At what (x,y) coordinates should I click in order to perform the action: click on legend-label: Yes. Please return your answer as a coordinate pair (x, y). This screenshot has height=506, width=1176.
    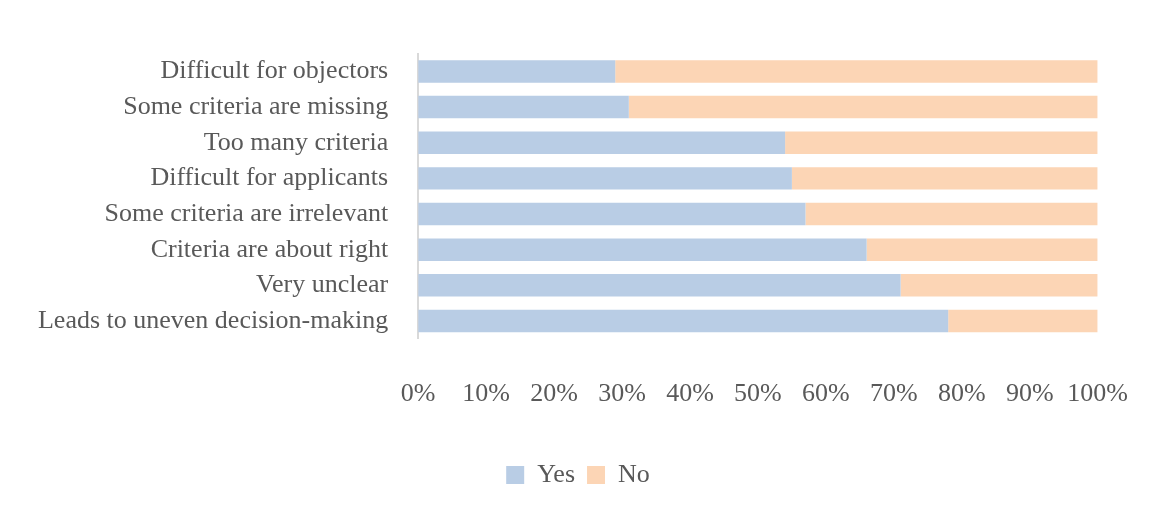
    Looking at the image, I should click on (556, 473).